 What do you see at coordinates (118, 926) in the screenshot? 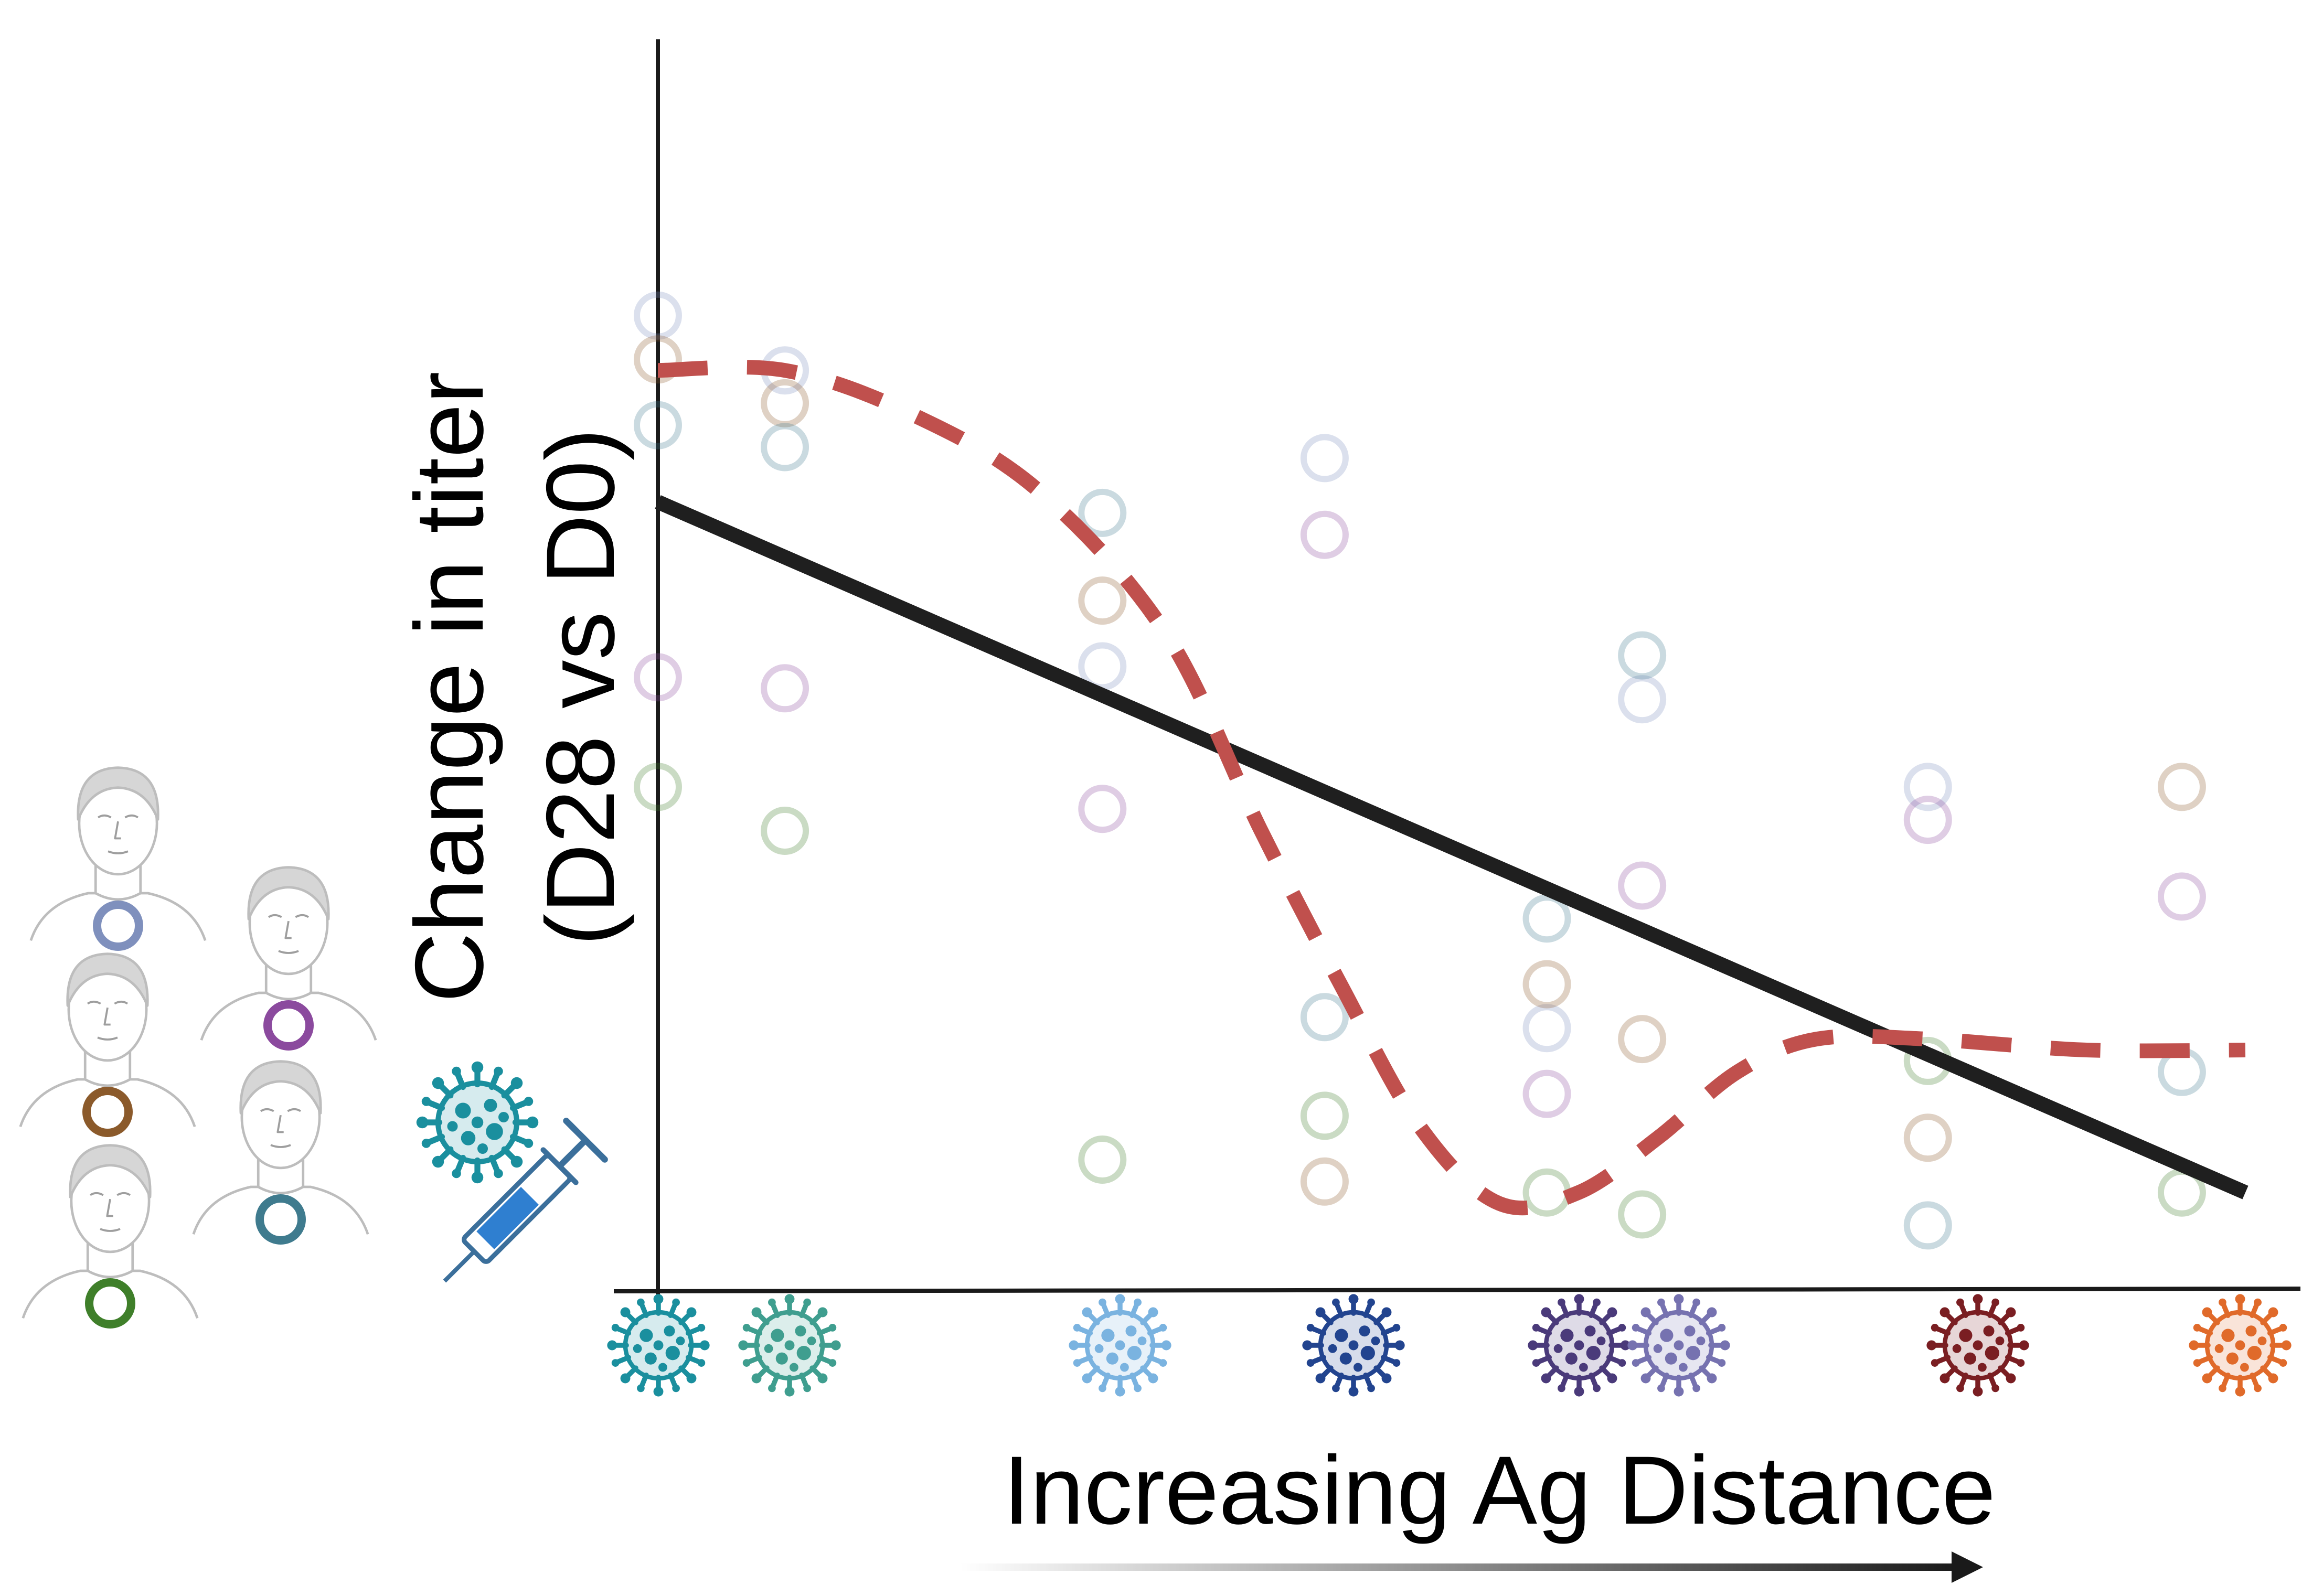
I see `participant-marker-p1` at bounding box center [118, 926].